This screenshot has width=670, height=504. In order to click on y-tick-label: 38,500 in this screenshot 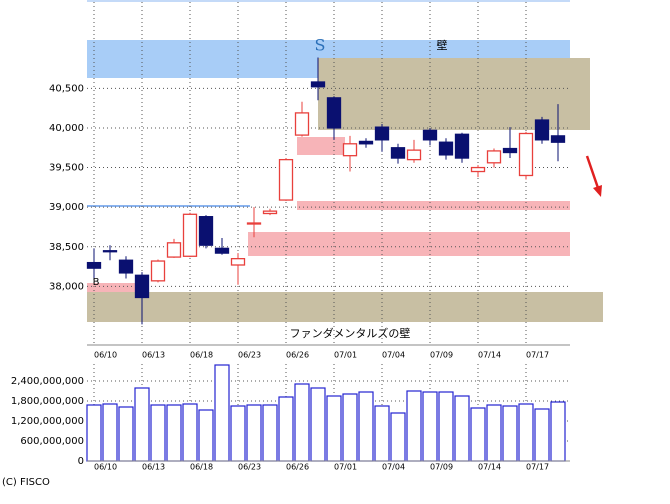, I will do `click(66, 247)`.